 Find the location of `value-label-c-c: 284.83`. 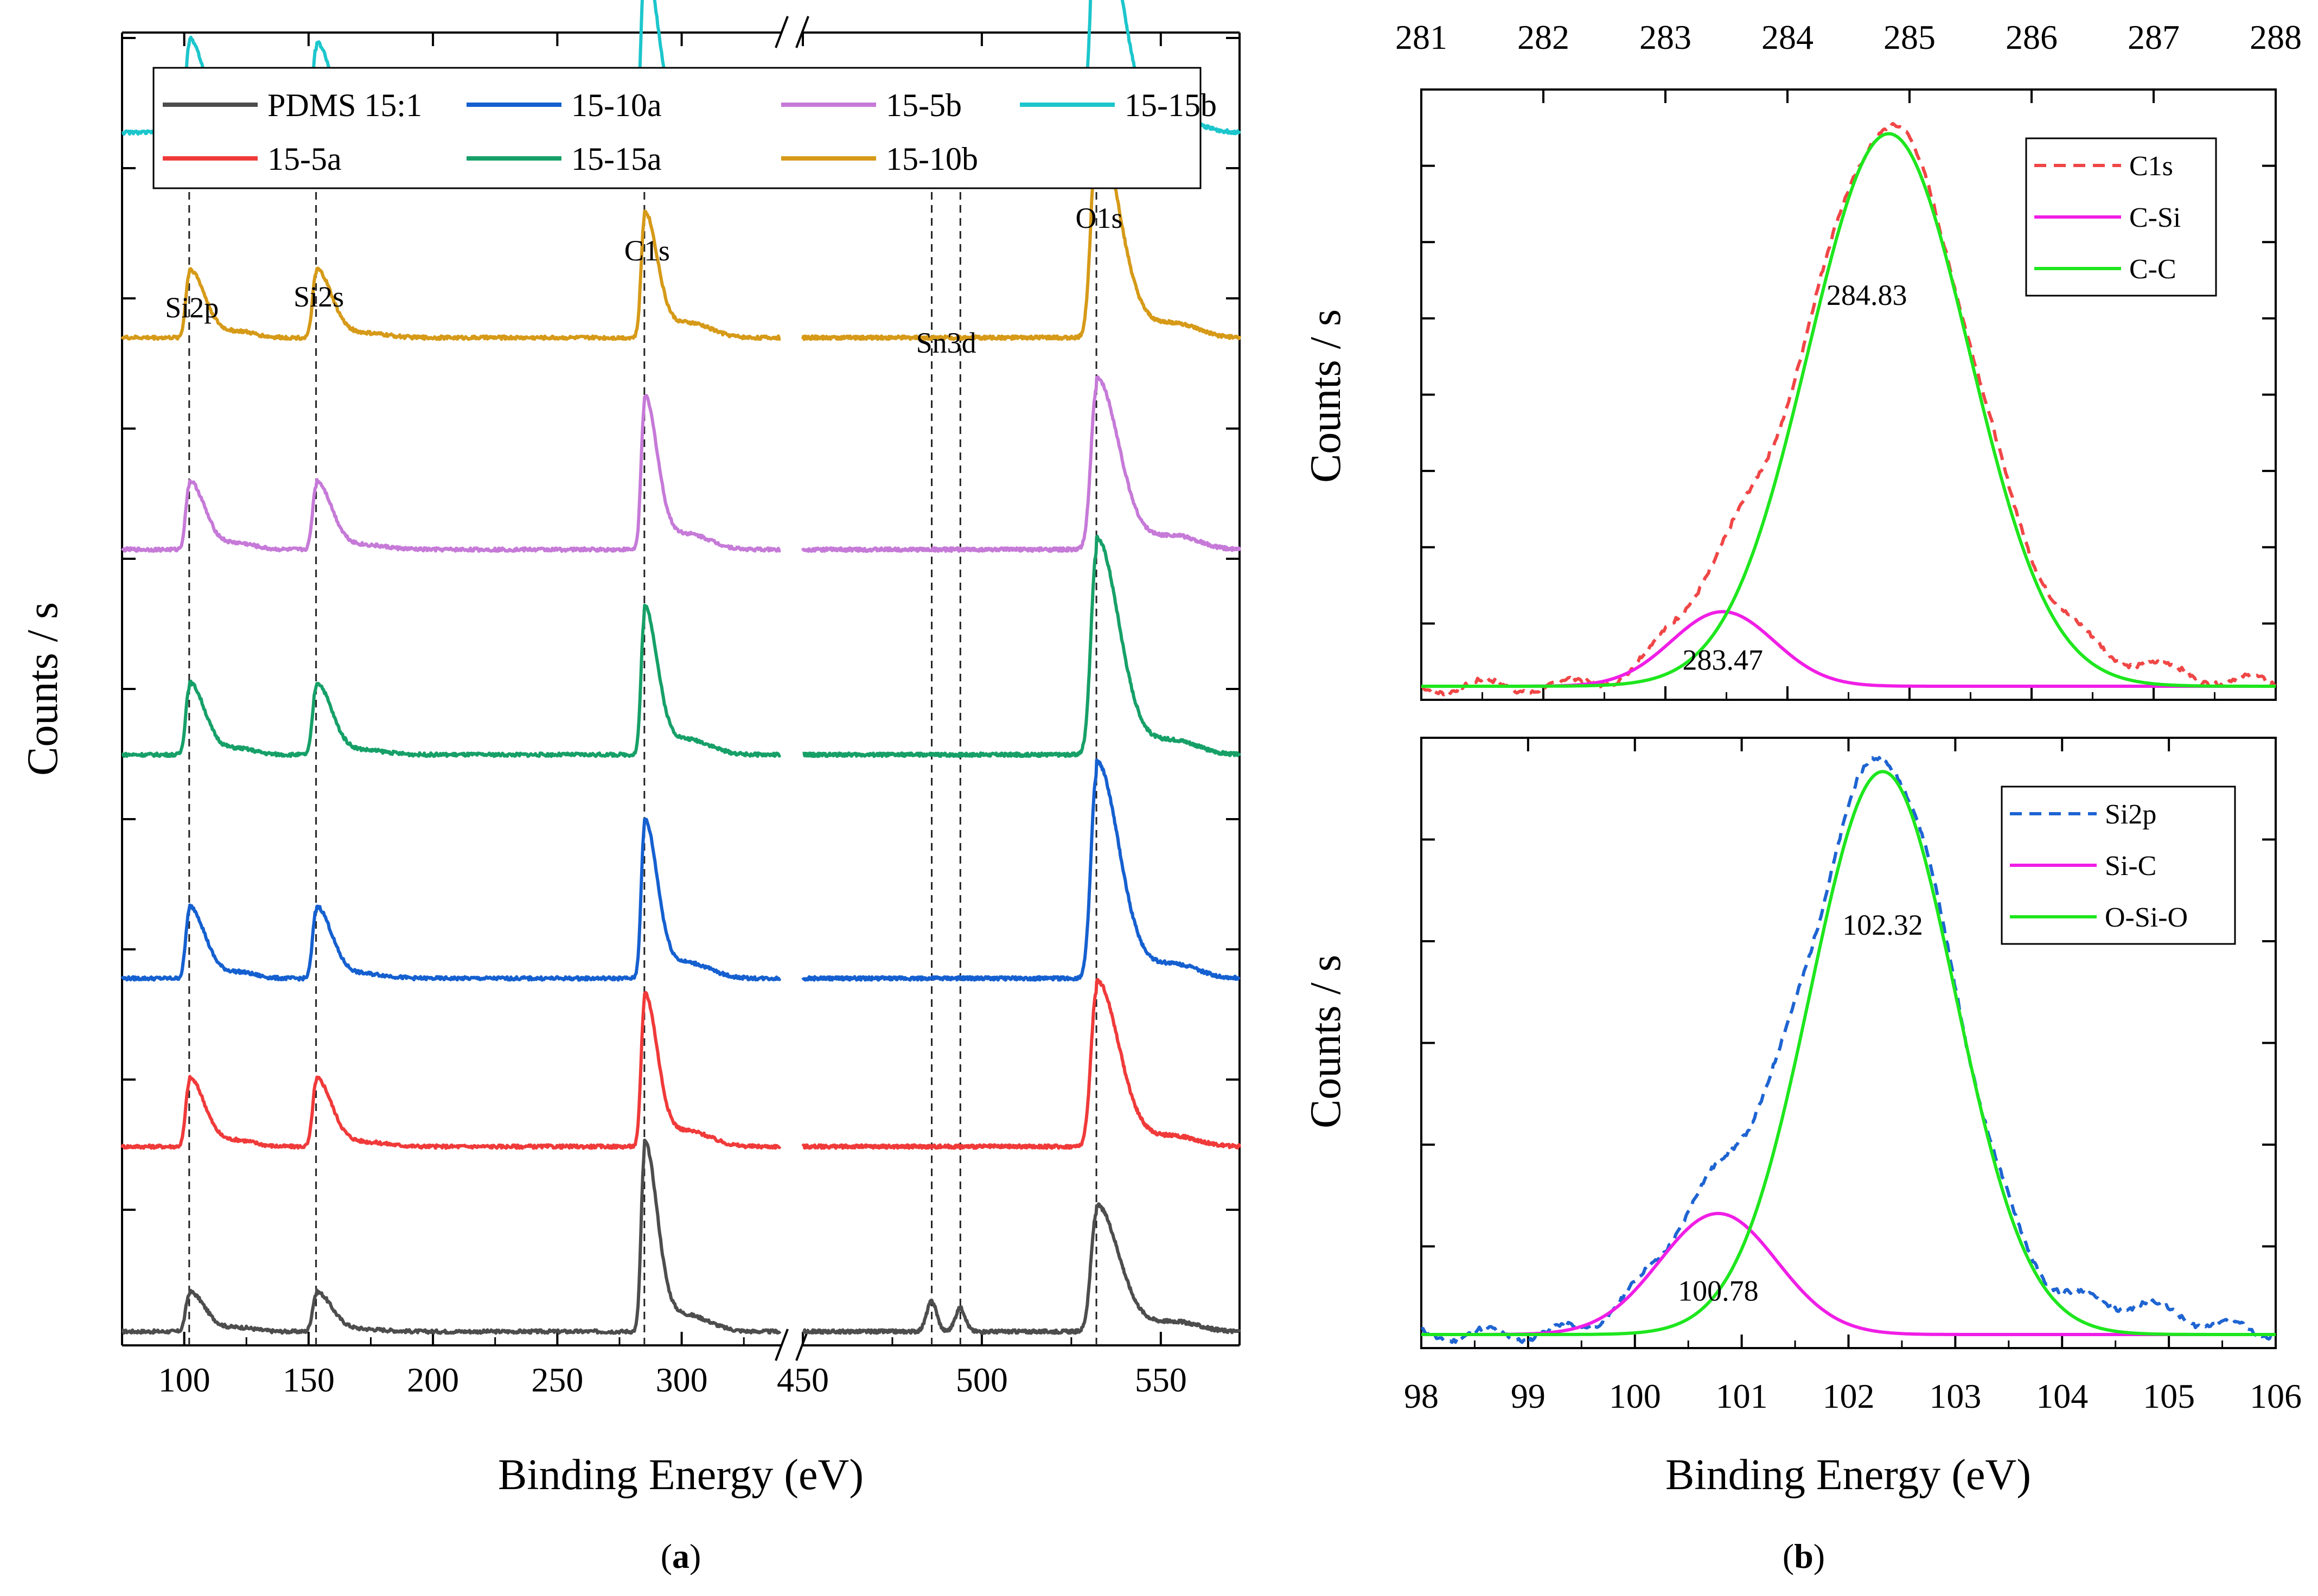

value-label-c-c: 284.83 is located at coordinates (1867, 295).